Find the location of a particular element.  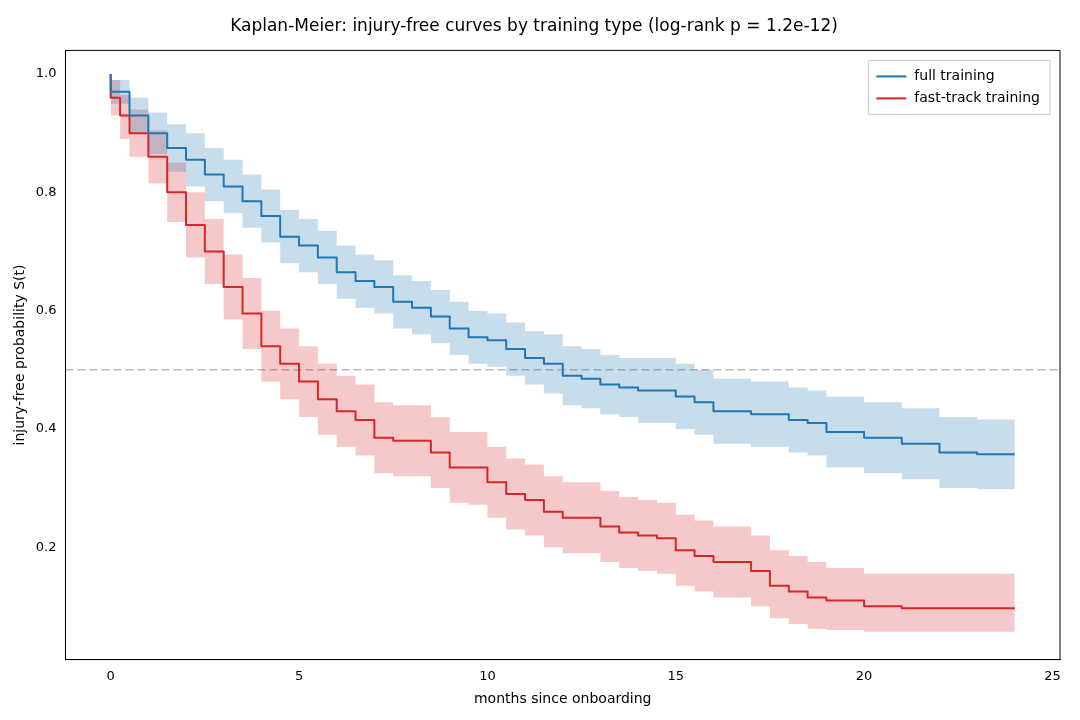

y-tick-label: 0.6 is located at coordinates (46, 310).